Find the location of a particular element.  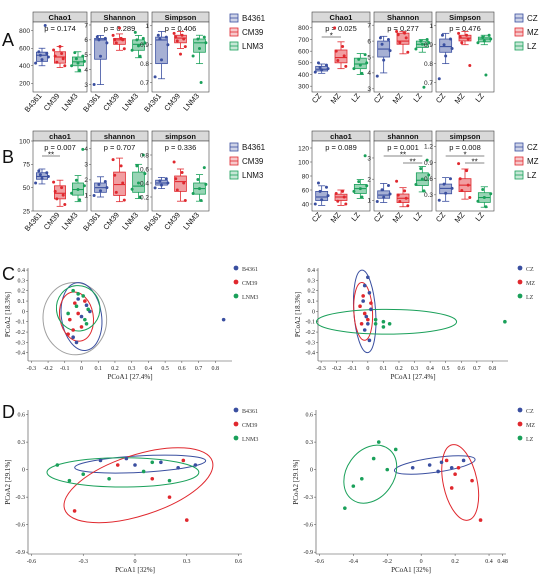

y-tick-label: 600 is located at coordinates (303, 51).